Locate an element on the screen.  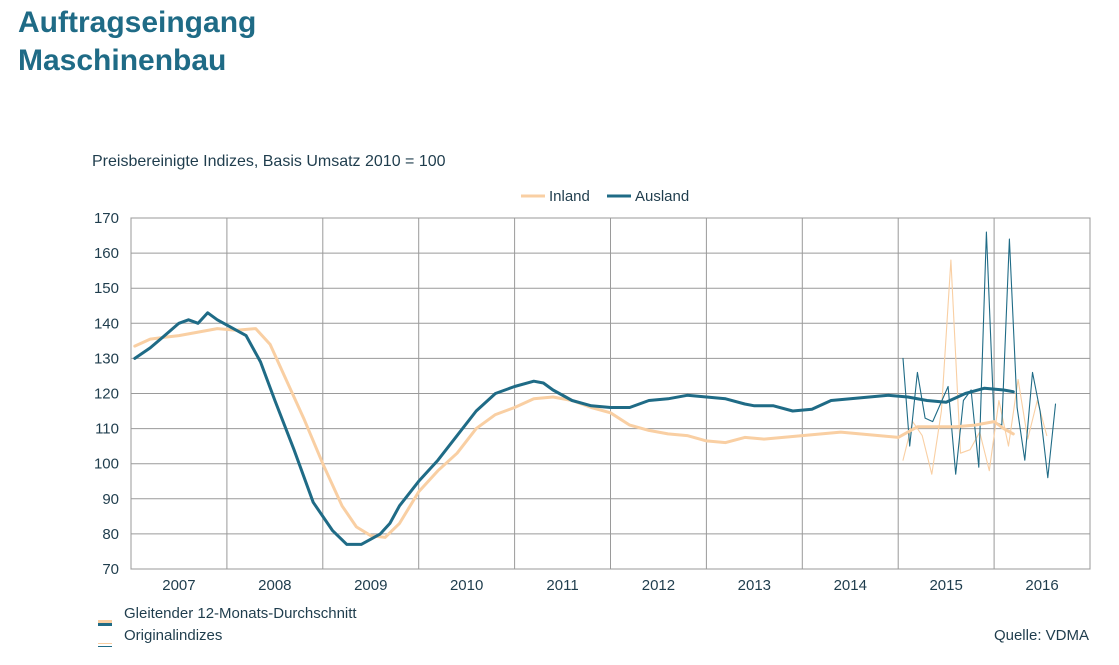
y-tick-label: 170 is located at coordinates (106, 218).